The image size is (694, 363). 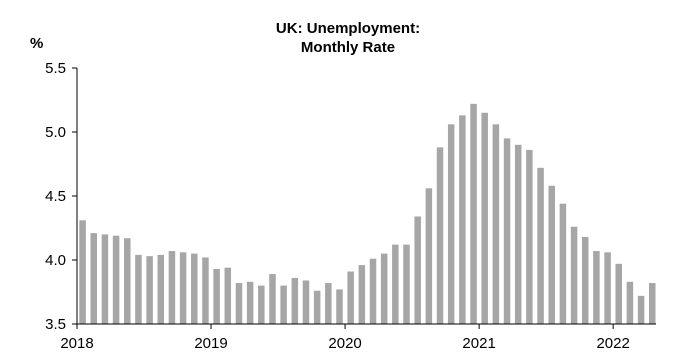 What do you see at coordinates (55, 68) in the screenshot?
I see `y-tick-label: 5.5` at bounding box center [55, 68].